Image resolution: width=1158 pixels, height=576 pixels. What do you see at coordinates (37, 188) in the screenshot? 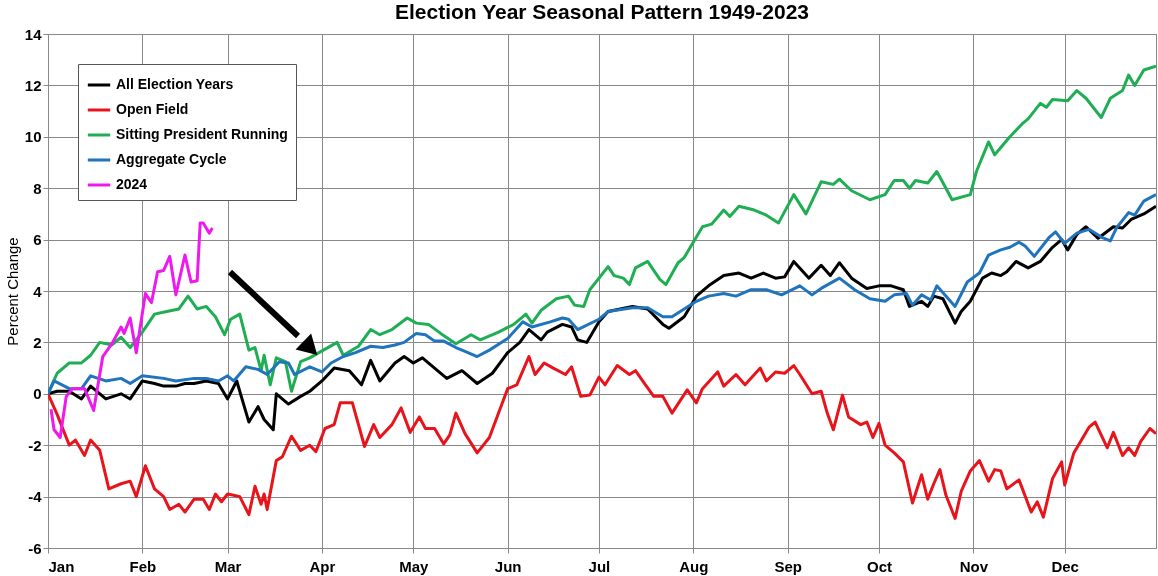
I see `y-tick-label: 8` at bounding box center [37, 188].